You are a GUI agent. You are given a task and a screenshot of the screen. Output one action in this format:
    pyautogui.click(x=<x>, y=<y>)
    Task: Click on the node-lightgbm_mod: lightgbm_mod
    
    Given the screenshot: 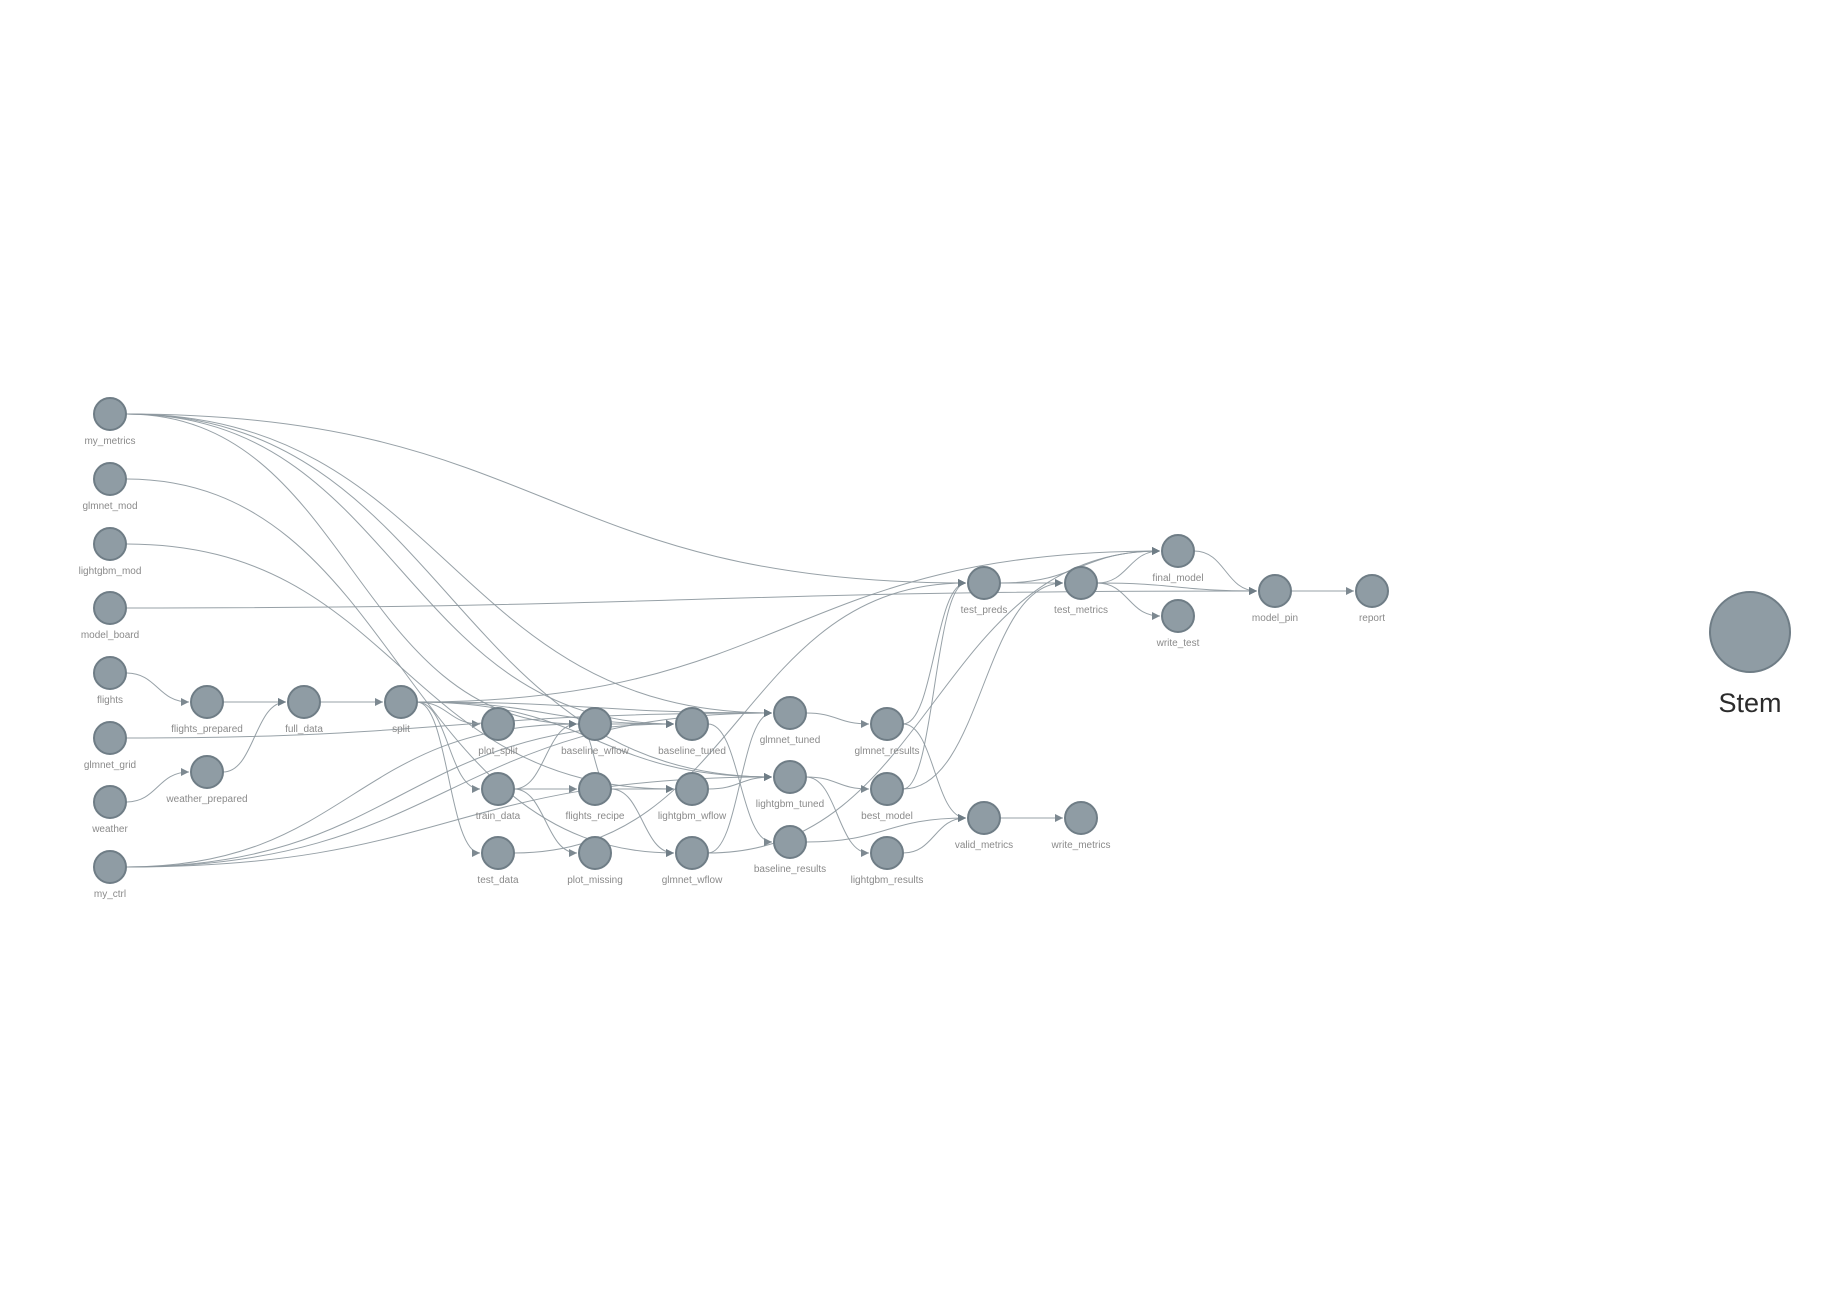 What is the action you would take?
    pyautogui.click(x=110, y=552)
    